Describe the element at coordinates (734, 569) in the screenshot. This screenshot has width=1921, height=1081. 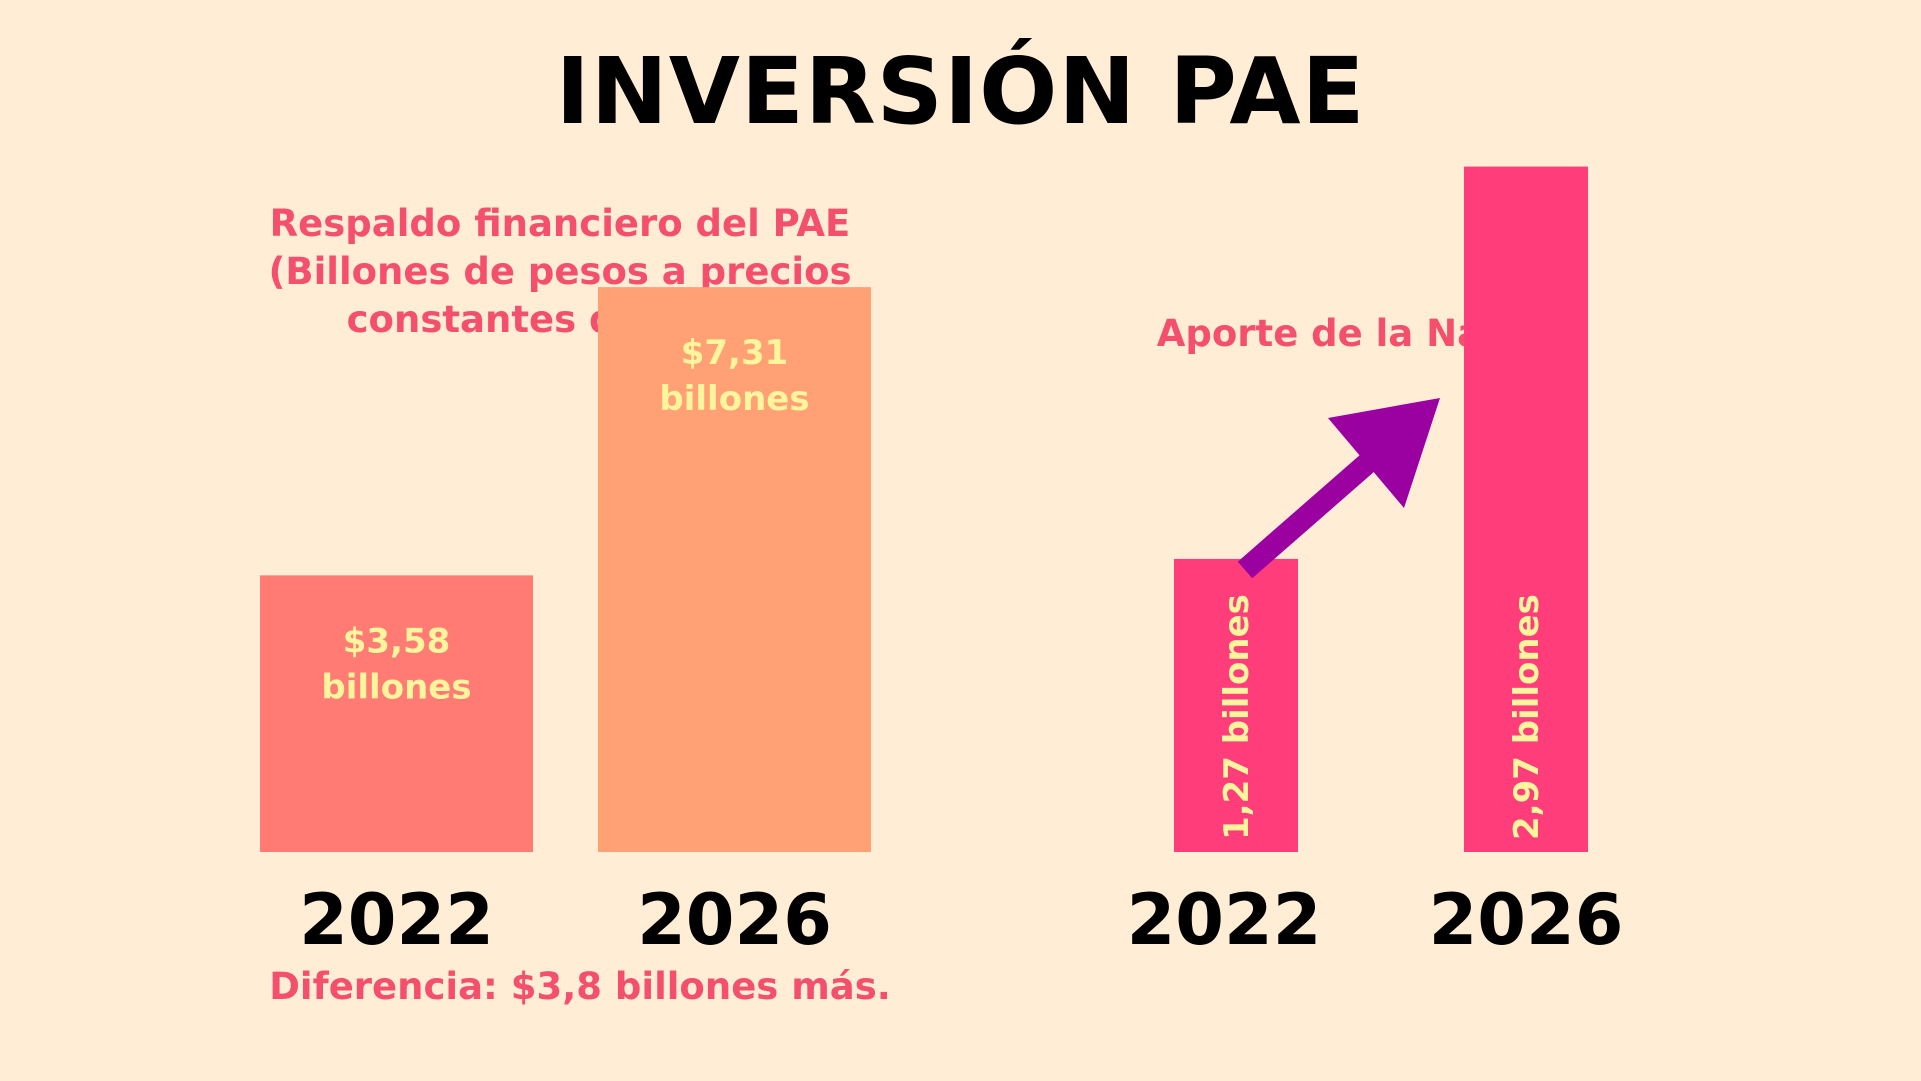
I see `left-bar-2026` at that location.